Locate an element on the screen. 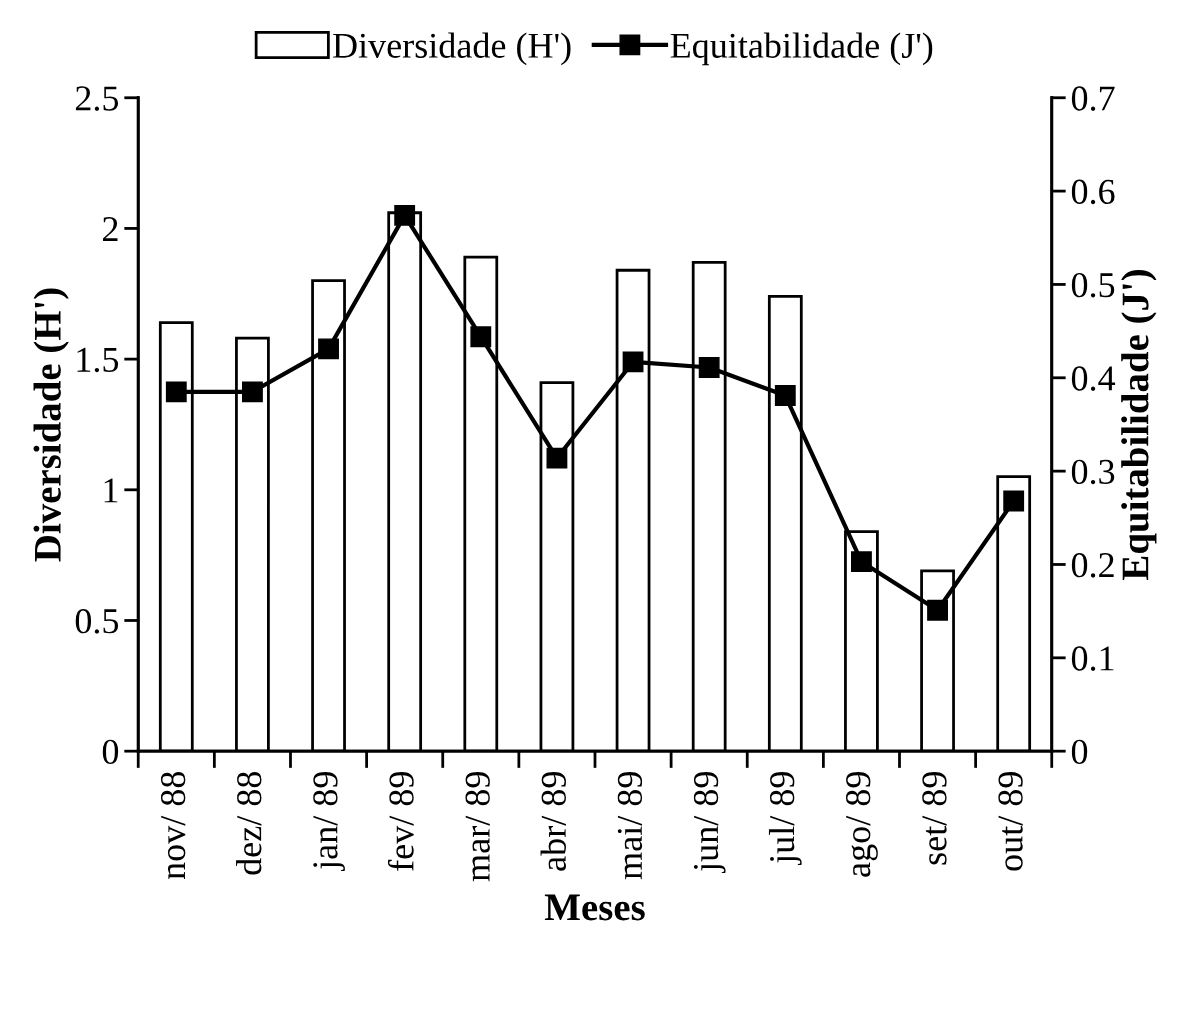  x-tick-label: abr/ 89 is located at coordinates (553, 821).